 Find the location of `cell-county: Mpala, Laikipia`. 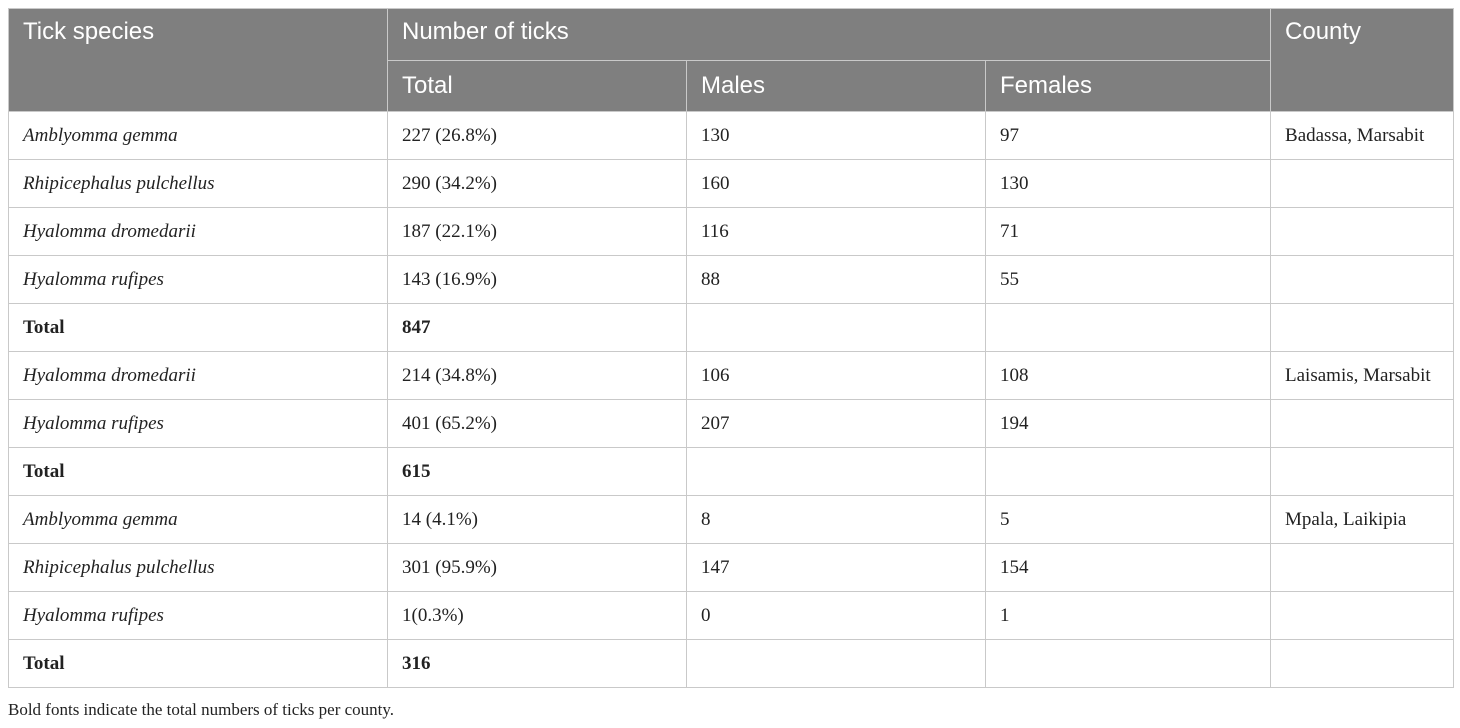

cell-county: Mpala, Laikipia is located at coordinates (1362, 519).